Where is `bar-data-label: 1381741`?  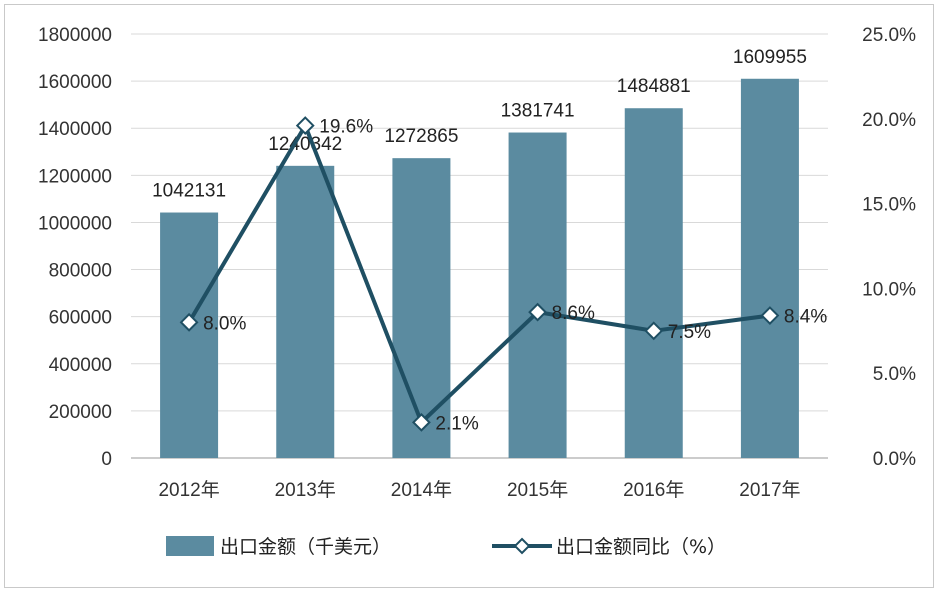
bar-data-label: 1381741 is located at coordinates (538, 111).